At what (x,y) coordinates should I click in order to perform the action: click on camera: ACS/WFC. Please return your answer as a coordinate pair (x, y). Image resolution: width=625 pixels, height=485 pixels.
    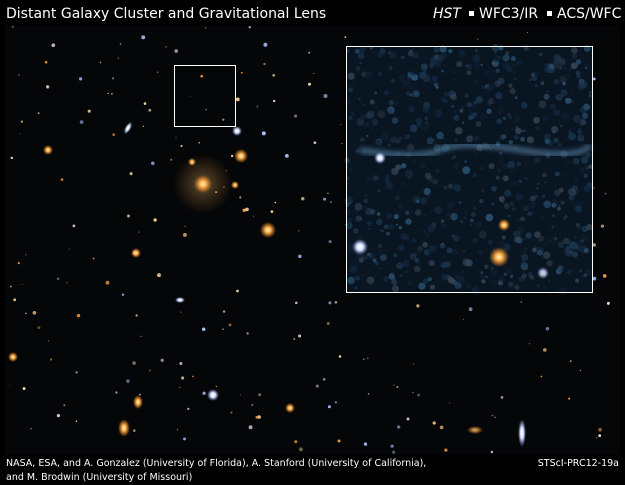
    Looking at the image, I should click on (589, 14).